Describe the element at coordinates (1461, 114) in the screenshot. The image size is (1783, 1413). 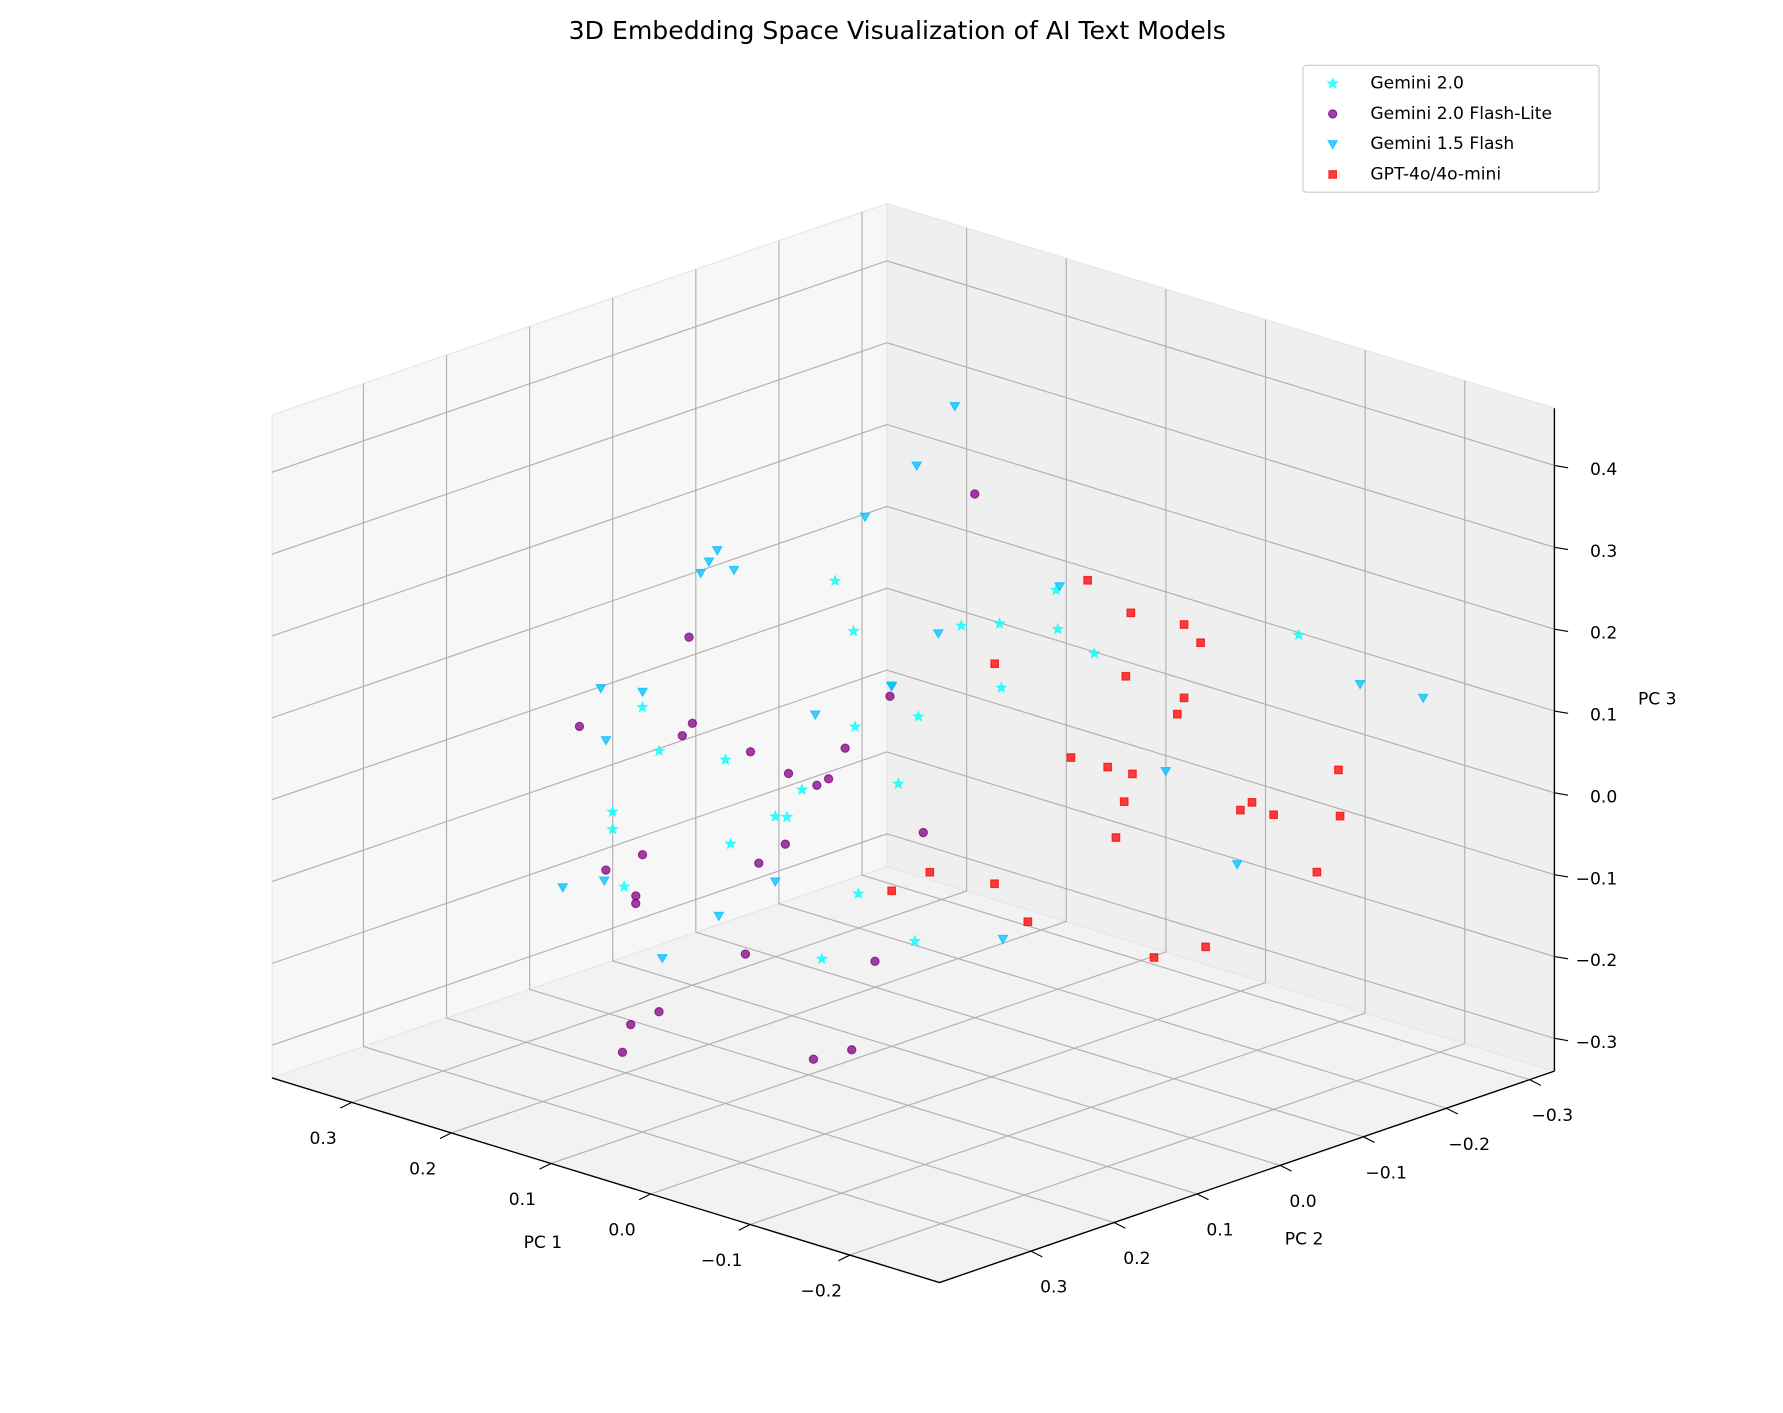
I see `legend-label: Gemini 2.0 Flash-Lite` at that location.